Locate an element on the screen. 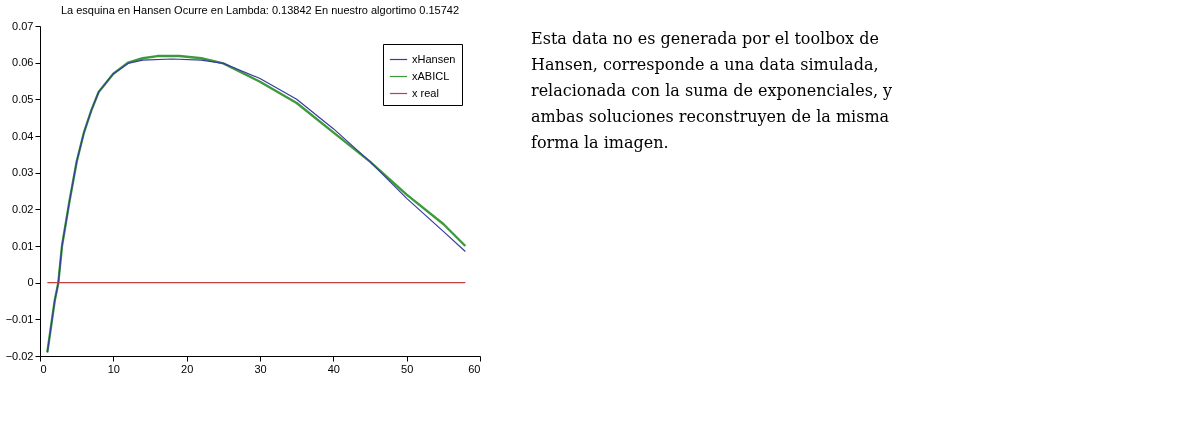 This screenshot has width=1203, height=437. y-tick-label: 0.05 is located at coordinates (23, 98).